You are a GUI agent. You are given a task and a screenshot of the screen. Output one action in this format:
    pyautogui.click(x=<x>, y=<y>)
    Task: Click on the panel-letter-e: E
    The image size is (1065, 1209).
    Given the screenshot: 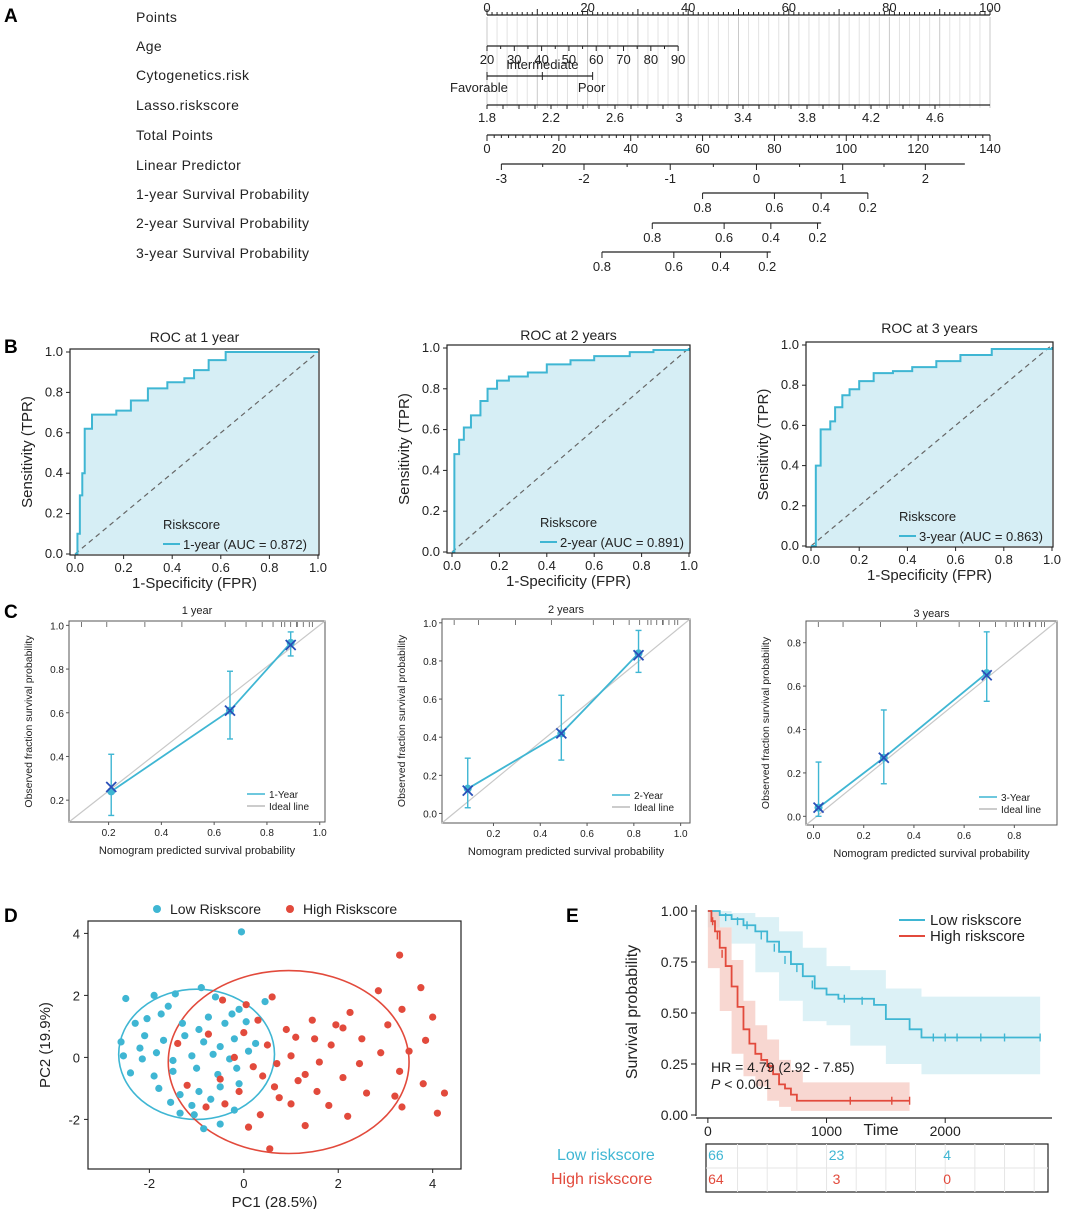 What is the action you would take?
    pyautogui.click(x=572, y=916)
    